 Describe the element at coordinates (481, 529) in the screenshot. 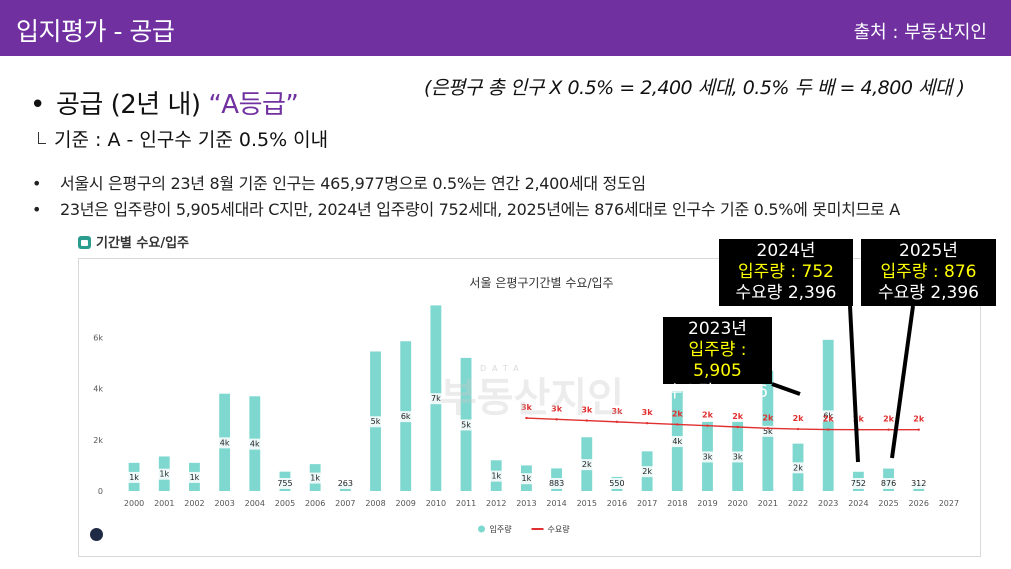

I see `legend-bar-marker` at that location.